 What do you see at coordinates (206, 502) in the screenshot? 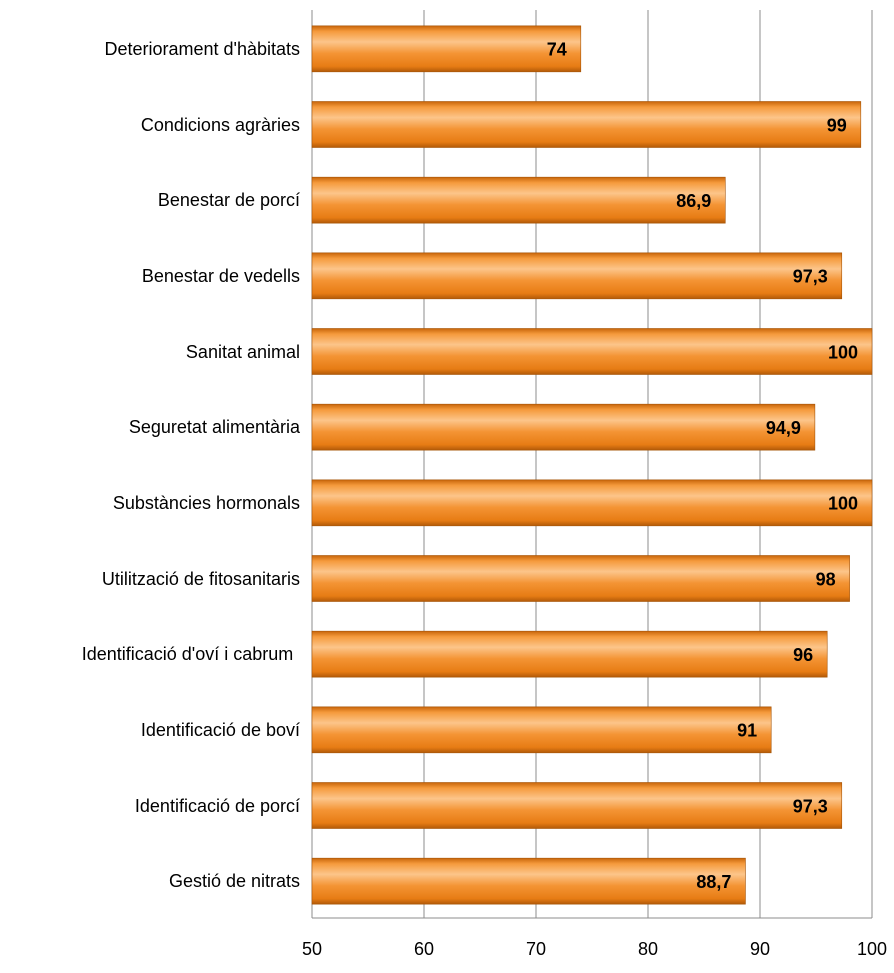
I see `category-label: Substàncies hormonals` at bounding box center [206, 502].